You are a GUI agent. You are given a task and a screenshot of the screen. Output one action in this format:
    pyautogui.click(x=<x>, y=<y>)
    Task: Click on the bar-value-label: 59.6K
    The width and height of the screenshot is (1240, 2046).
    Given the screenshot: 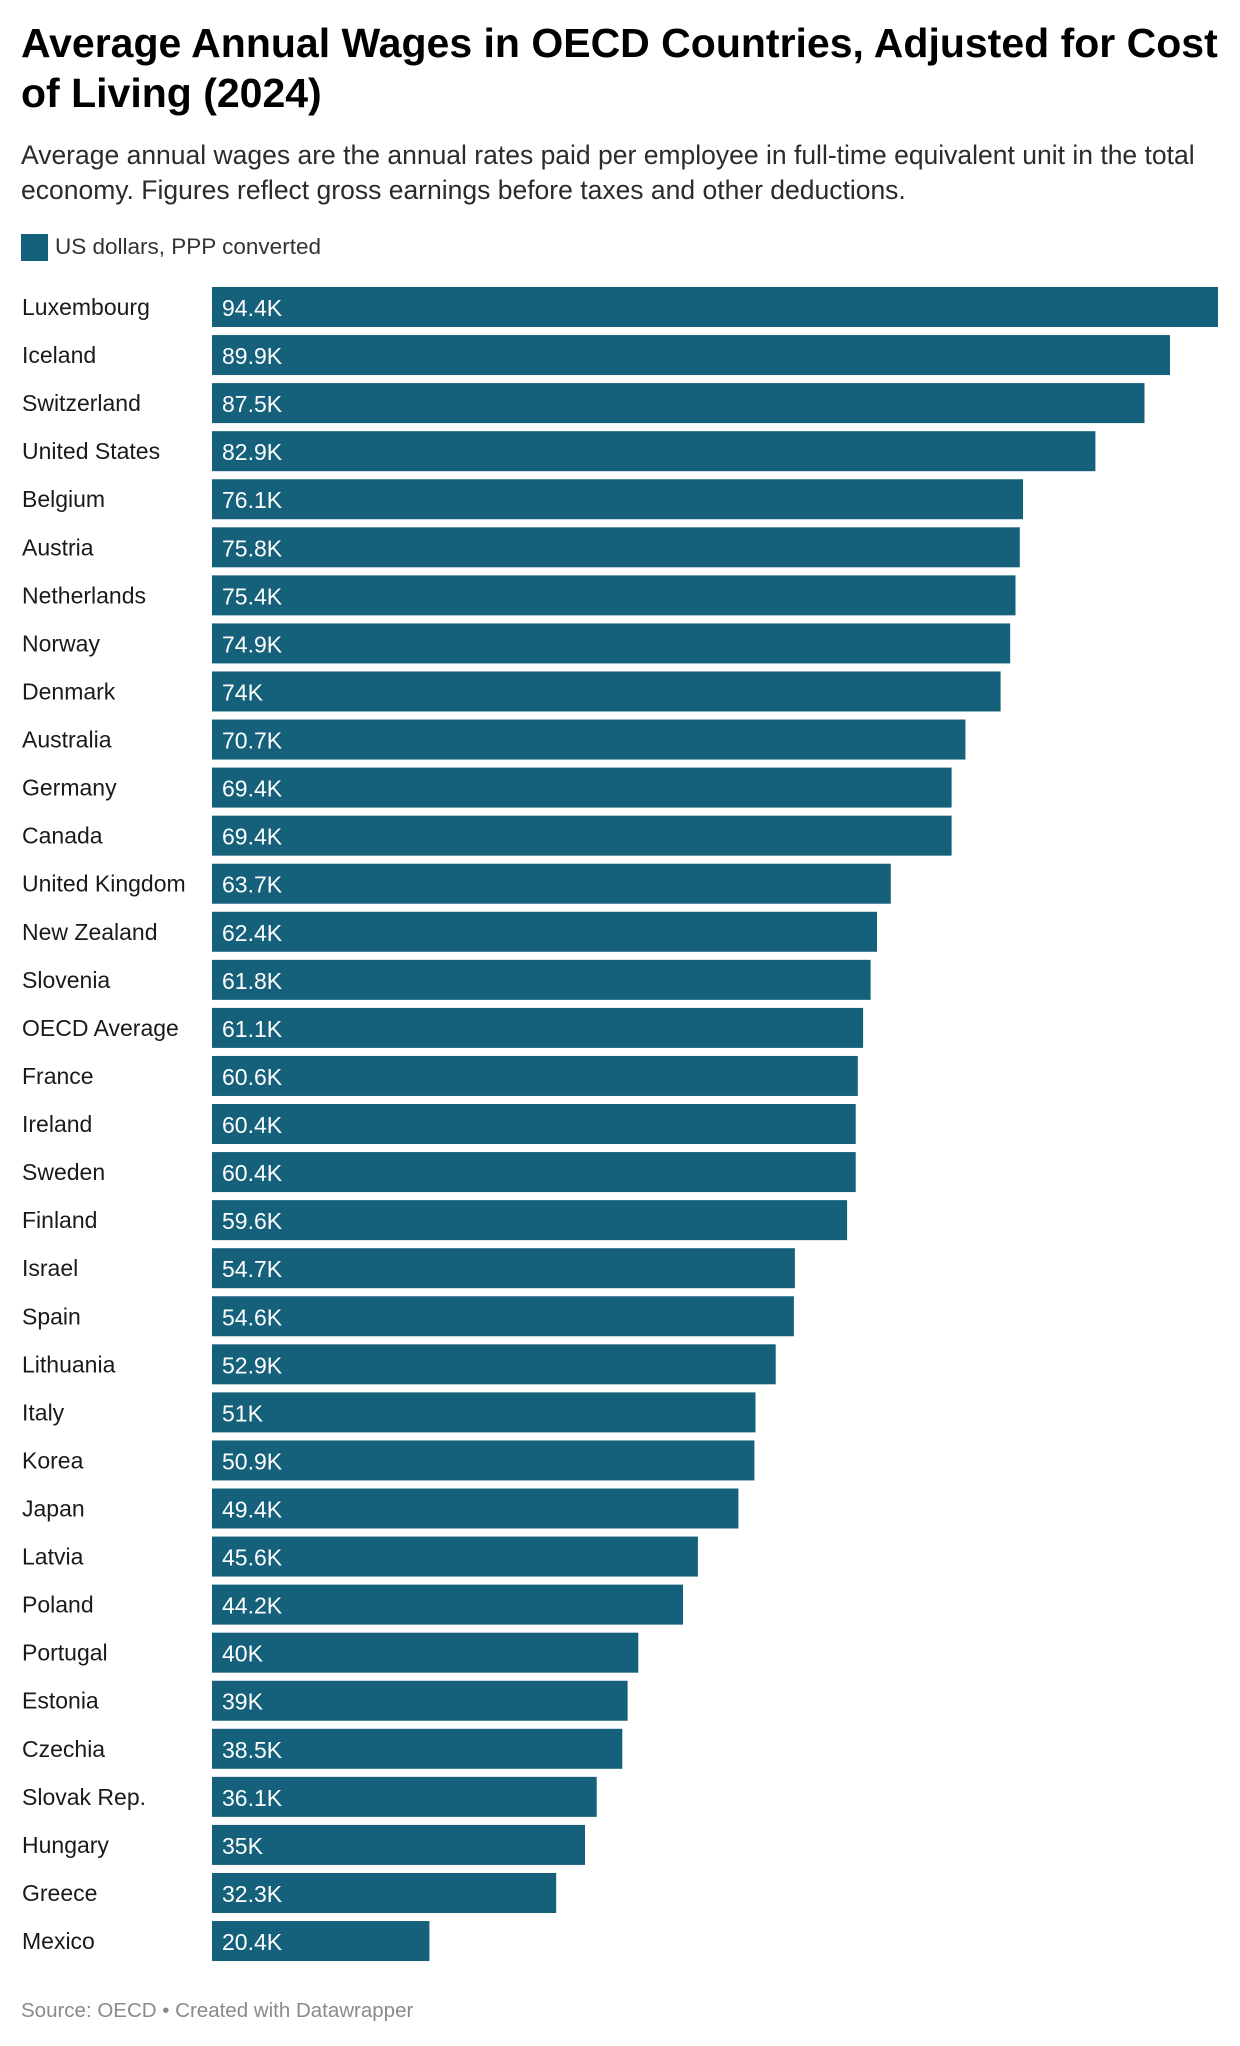 What is the action you would take?
    pyautogui.click(x=252, y=1221)
    